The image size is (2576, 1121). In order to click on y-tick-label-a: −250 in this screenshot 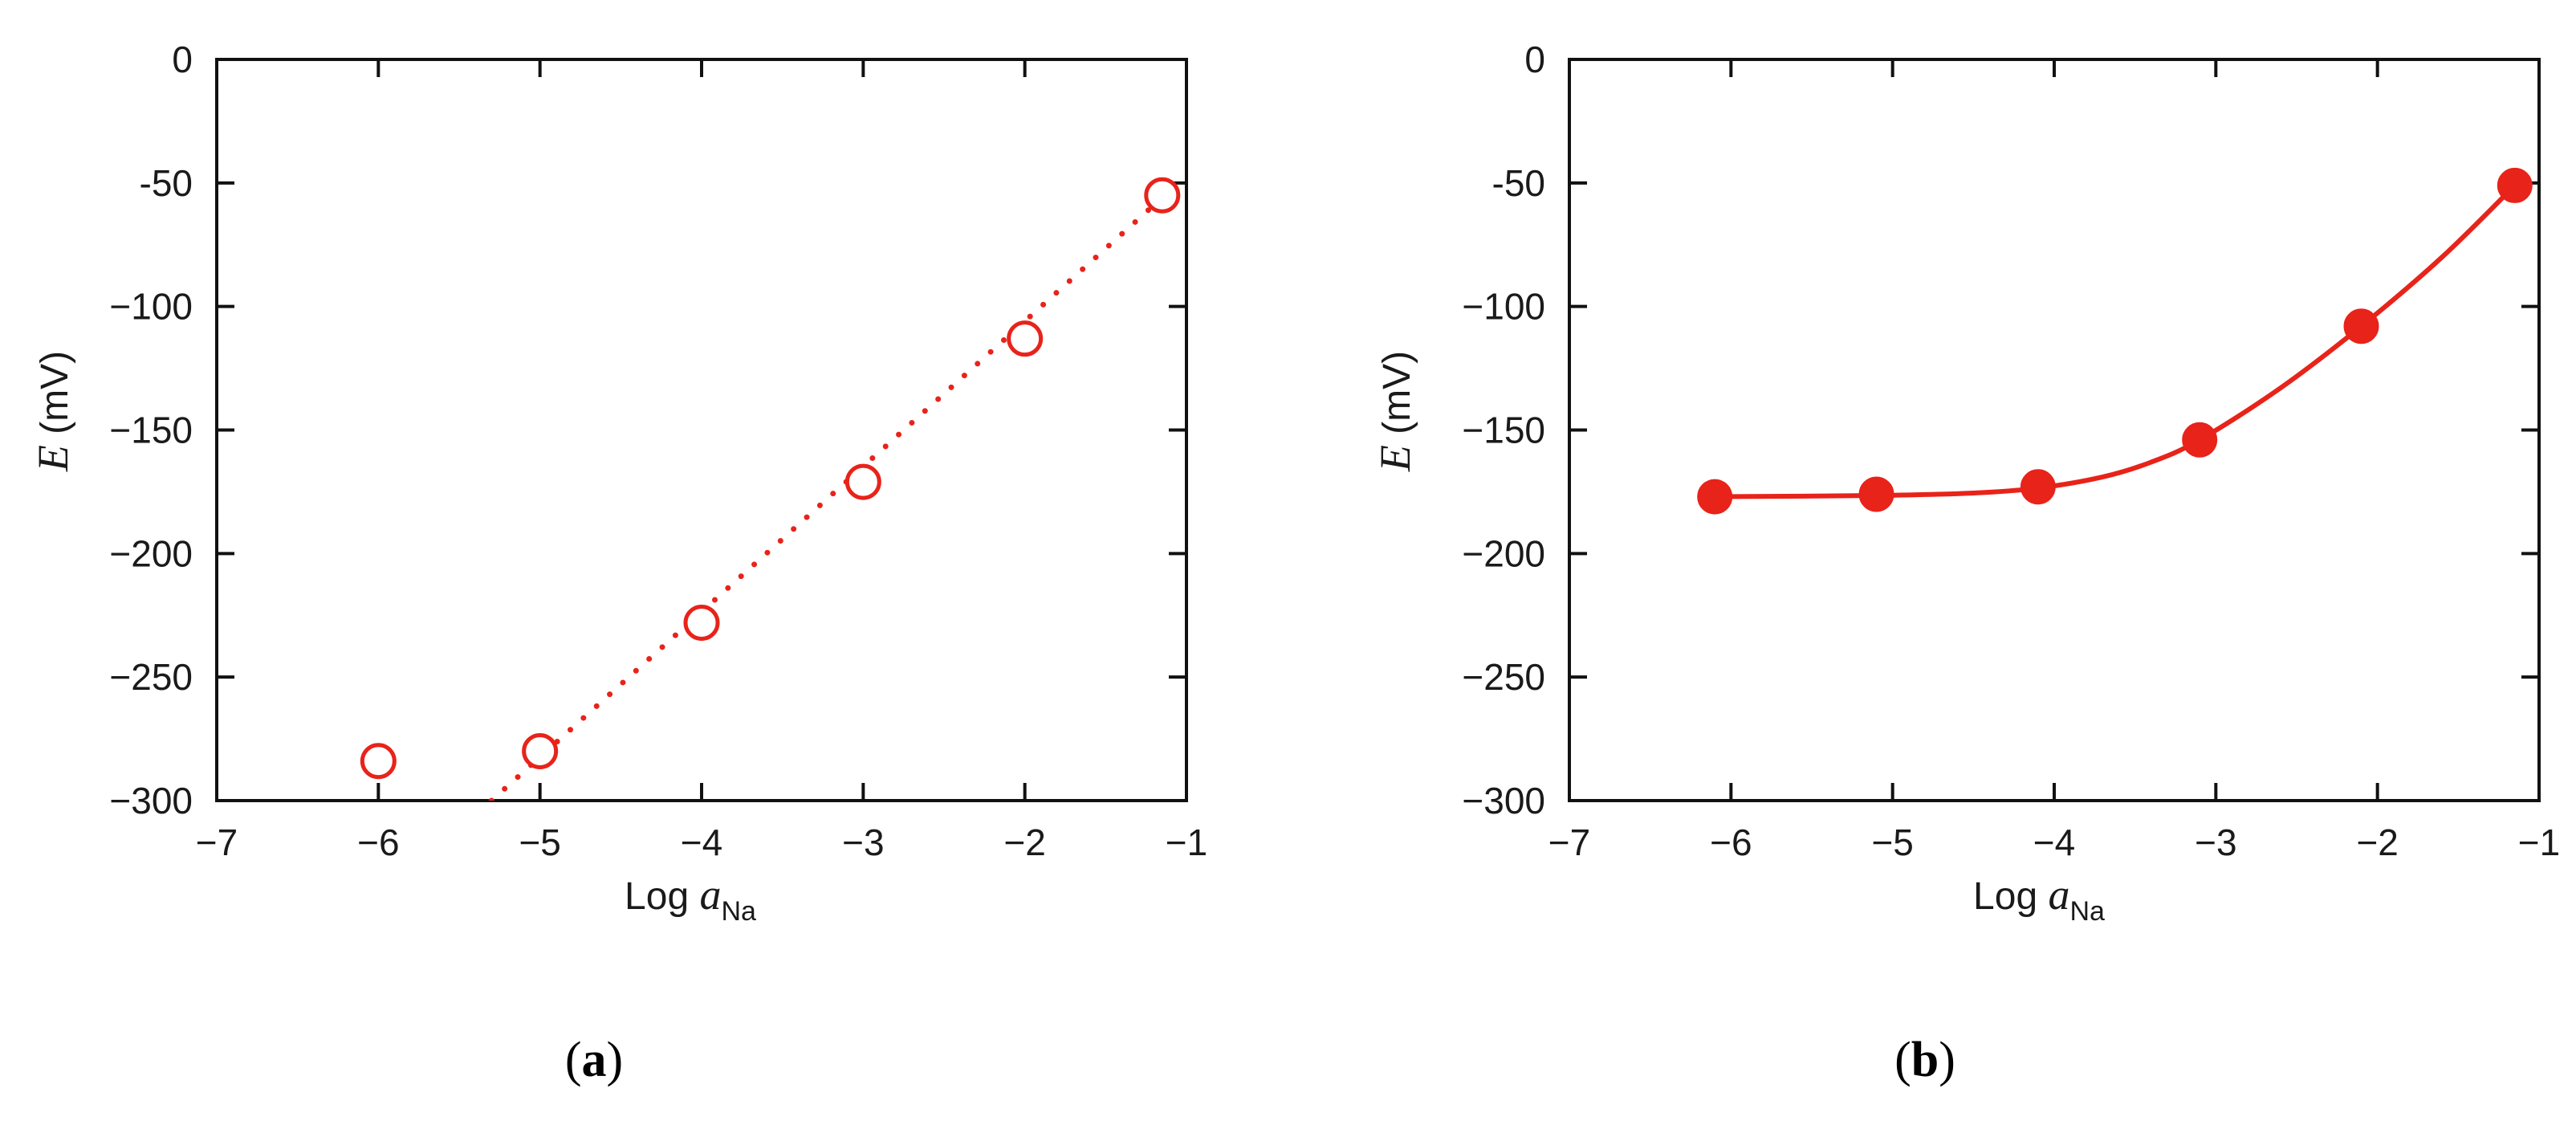, I will do `click(151, 677)`.